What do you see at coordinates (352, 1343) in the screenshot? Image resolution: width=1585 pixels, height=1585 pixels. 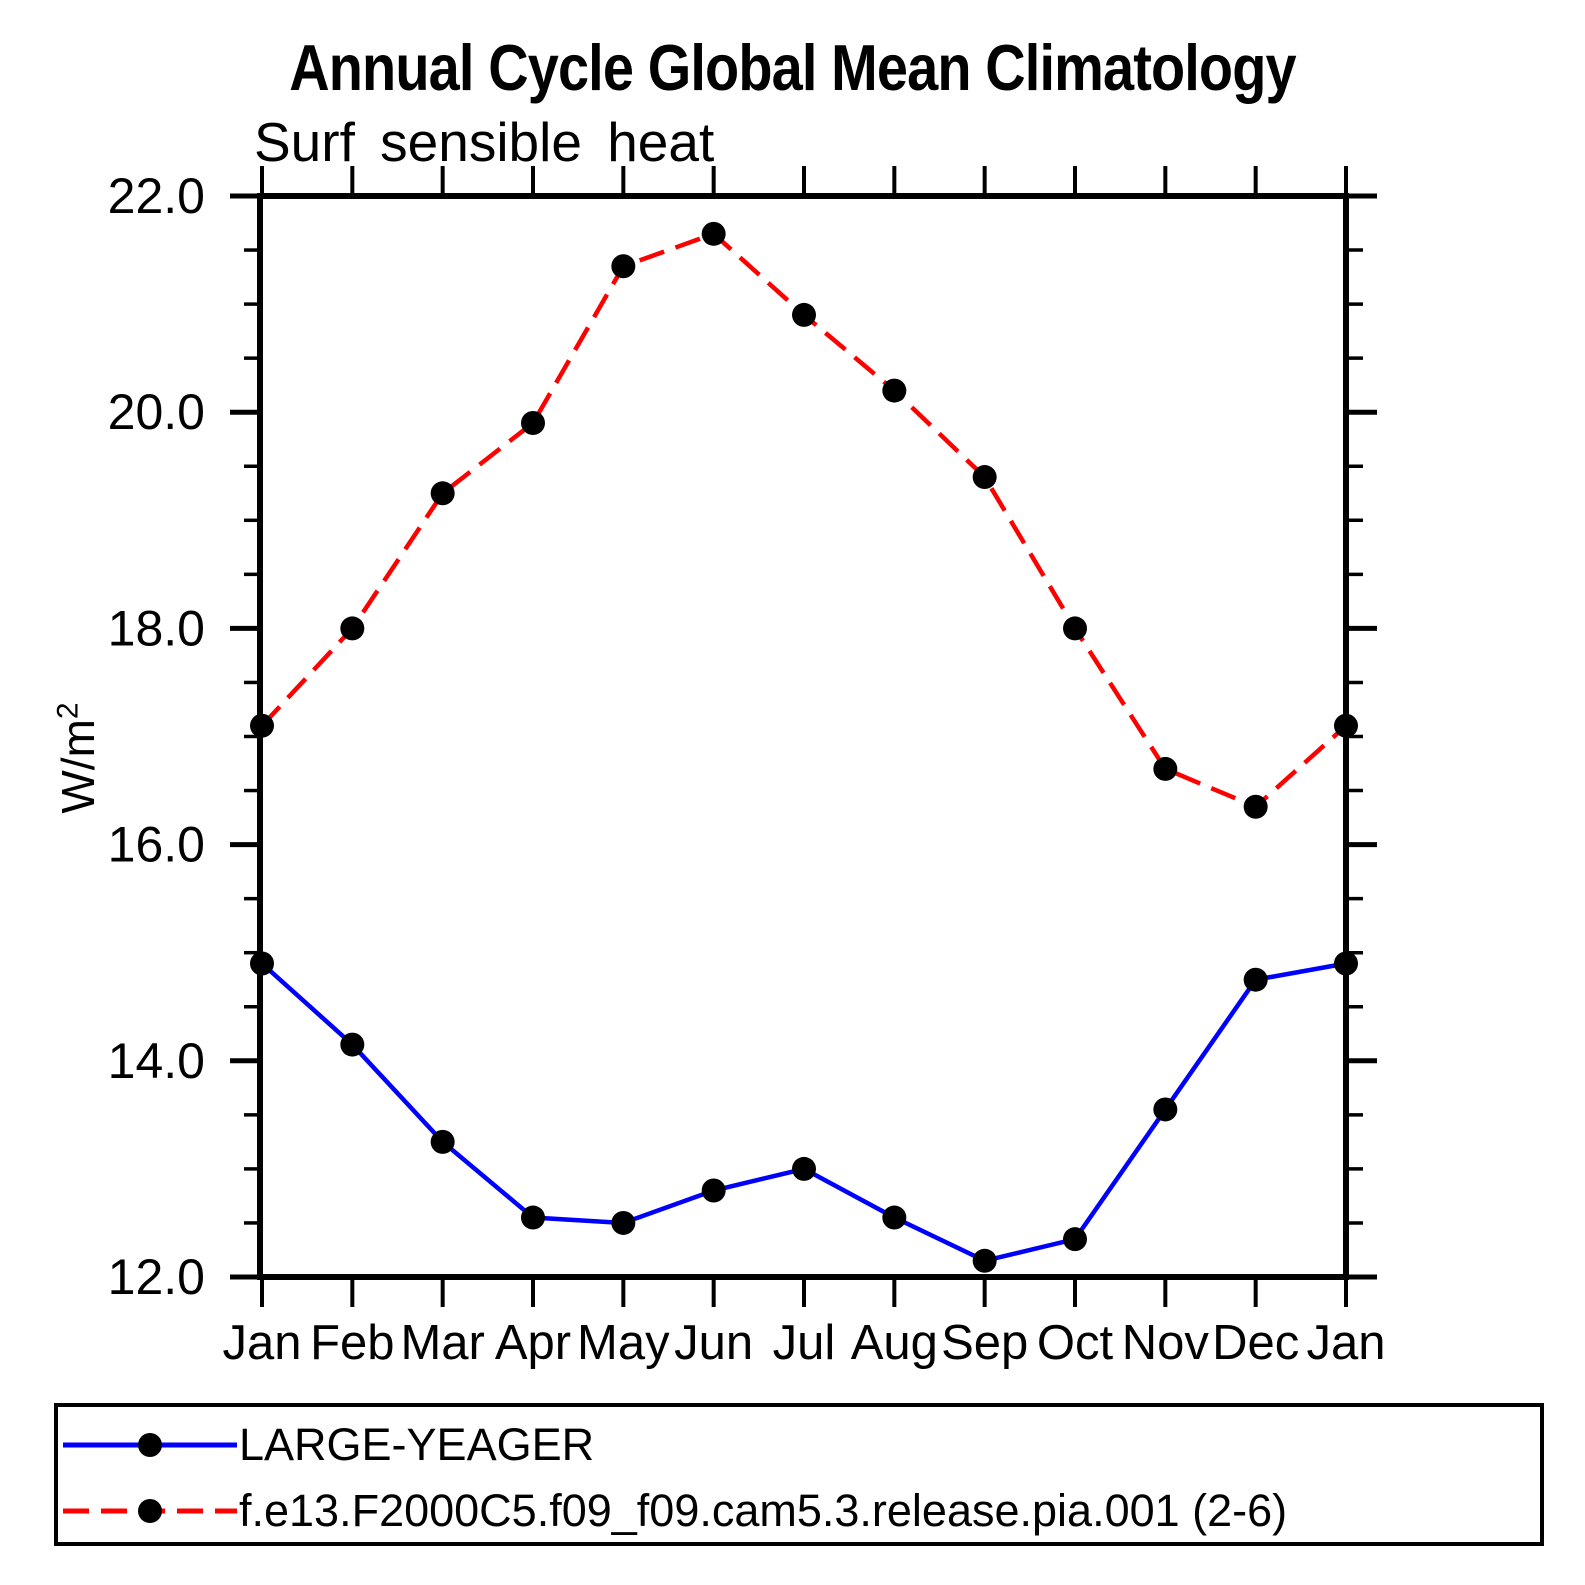 I see `x-tick-label: Feb` at bounding box center [352, 1343].